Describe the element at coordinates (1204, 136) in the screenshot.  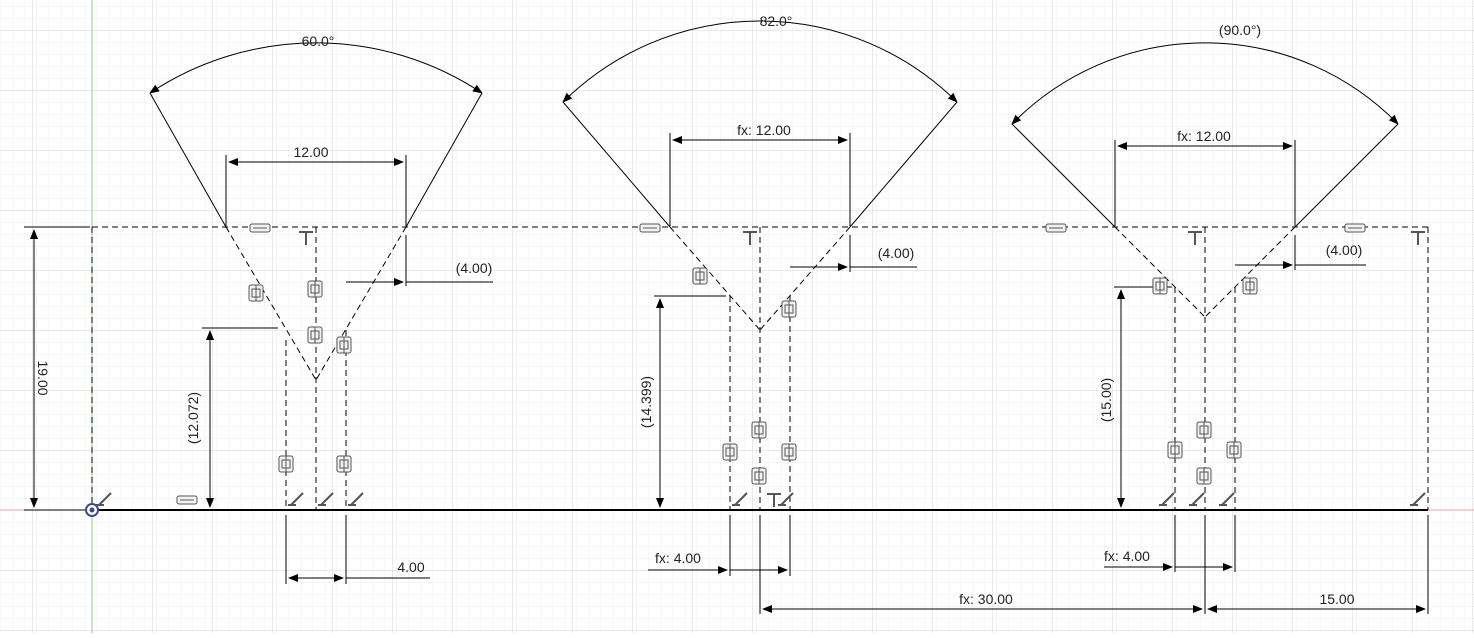
I see `right-top-width-label: fx: 12.00` at that location.